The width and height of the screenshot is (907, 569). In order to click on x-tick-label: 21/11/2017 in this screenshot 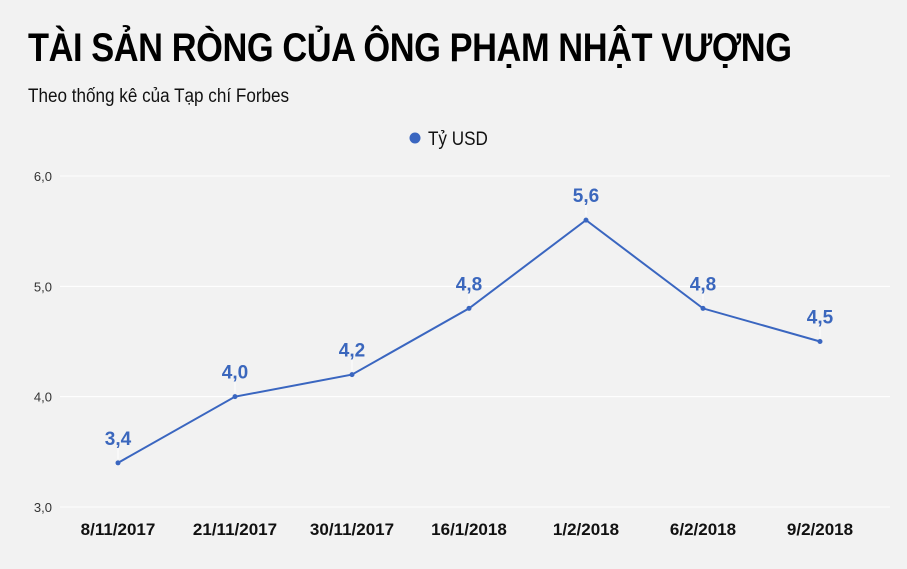, I will do `click(235, 529)`.